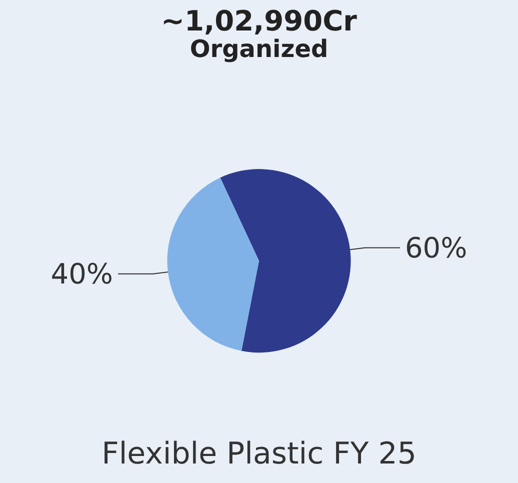  I want to click on data-label: 40%, so click(82, 273).